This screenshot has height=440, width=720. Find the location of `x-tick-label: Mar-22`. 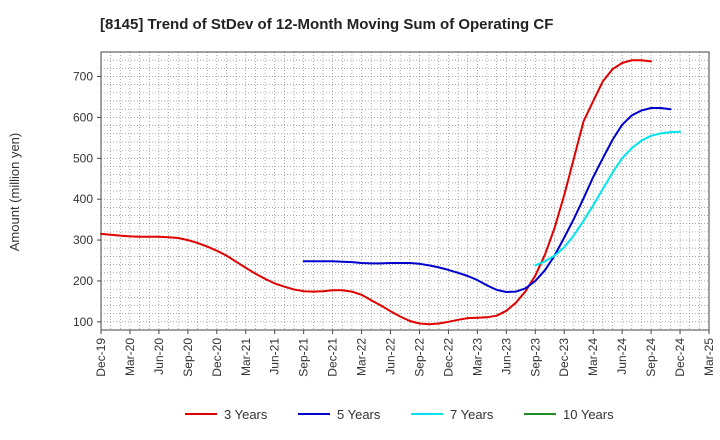

x-tick-label: Mar-22 is located at coordinates (362, 357).